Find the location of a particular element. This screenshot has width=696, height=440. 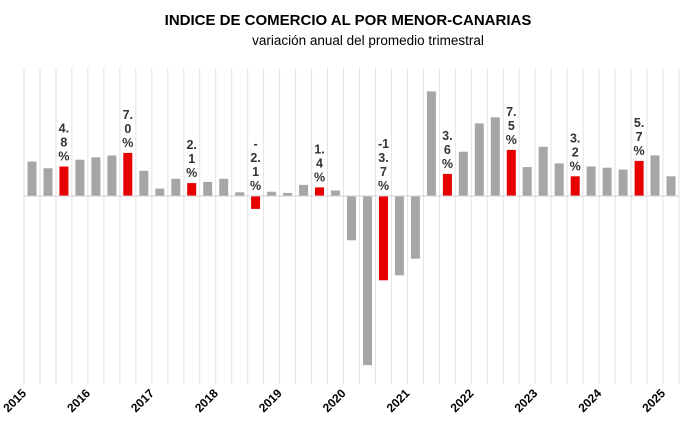

data-label: -2. 1% is located at coordinates (255, 165).